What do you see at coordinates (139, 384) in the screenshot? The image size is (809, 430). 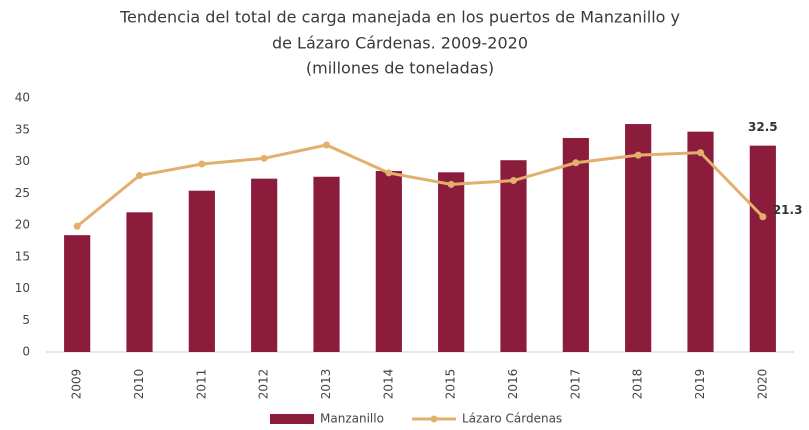 I see `x-tick-label: 2010` at bounding box center [139, 384].